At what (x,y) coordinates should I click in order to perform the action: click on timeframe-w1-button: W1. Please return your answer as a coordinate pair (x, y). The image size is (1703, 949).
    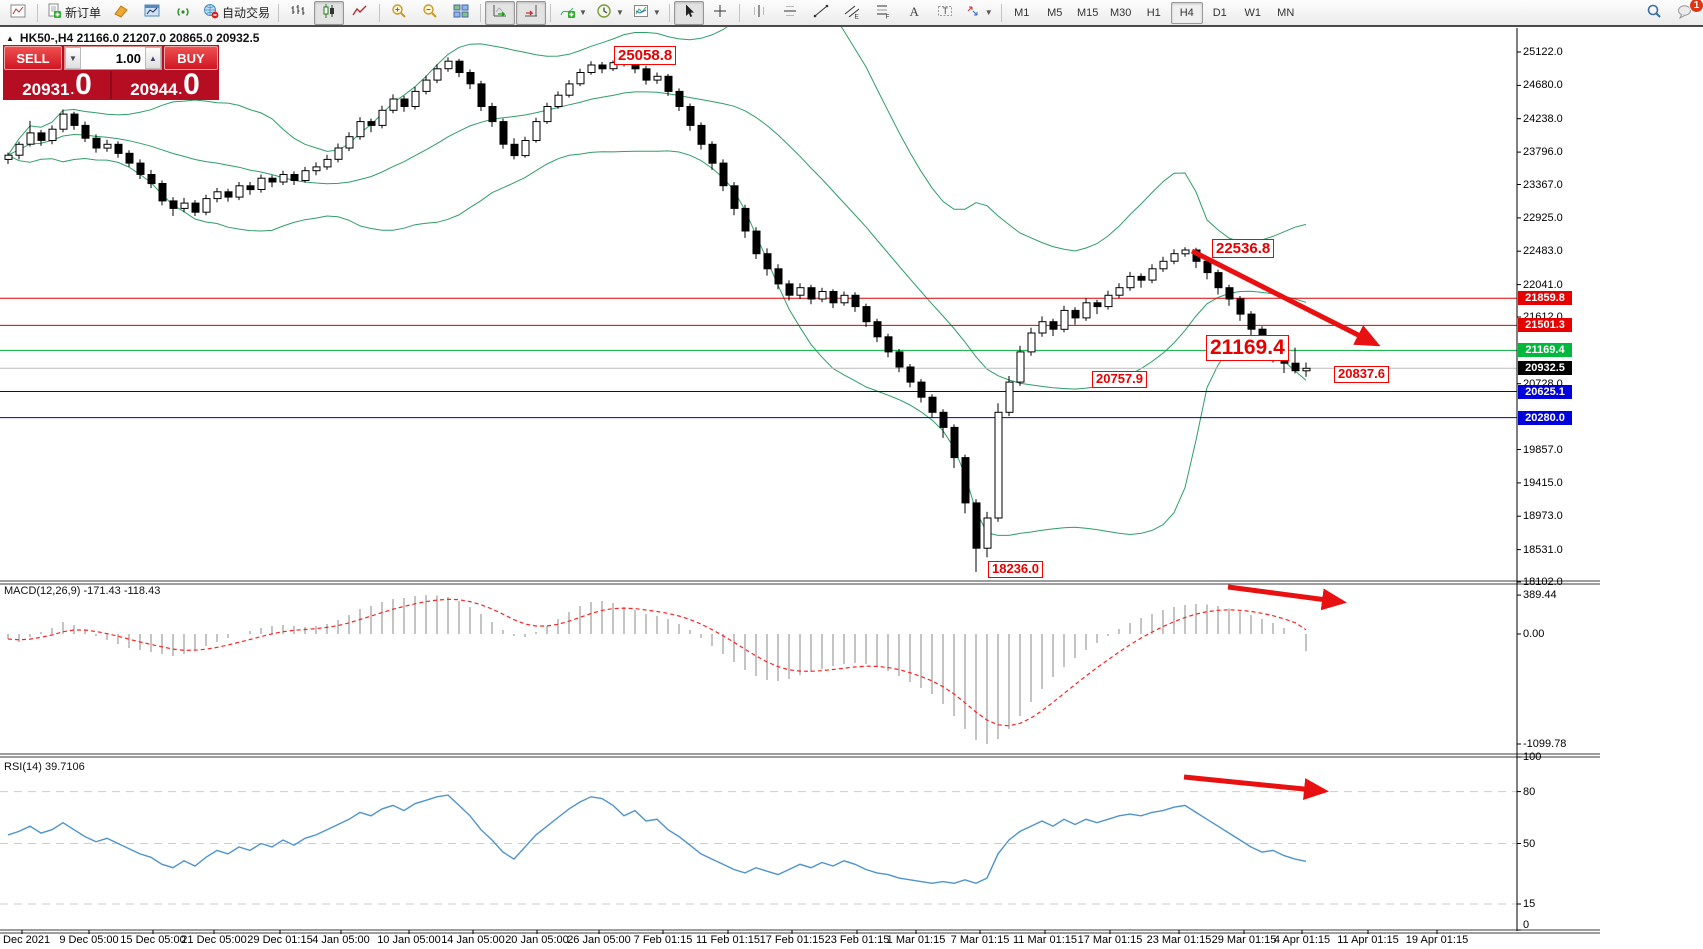
    Looking at the image, I should click on (1252, 12).